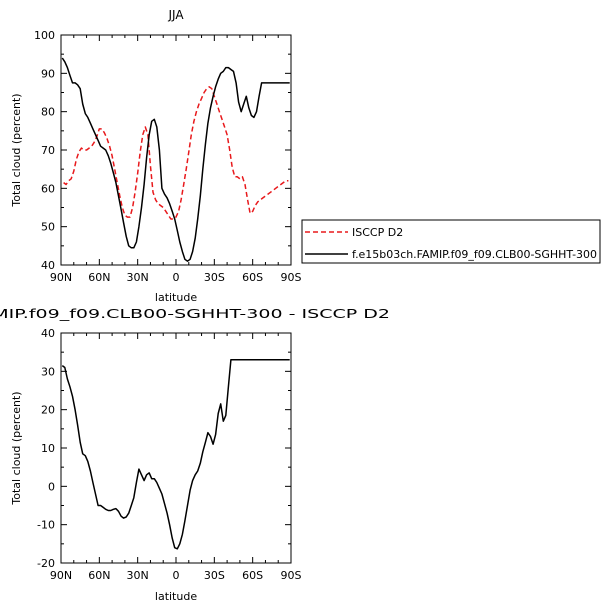 The width and height of the screenshot is (610, 611). I want to click on bottom-x-tick-label: 90N, so click(61, 575).